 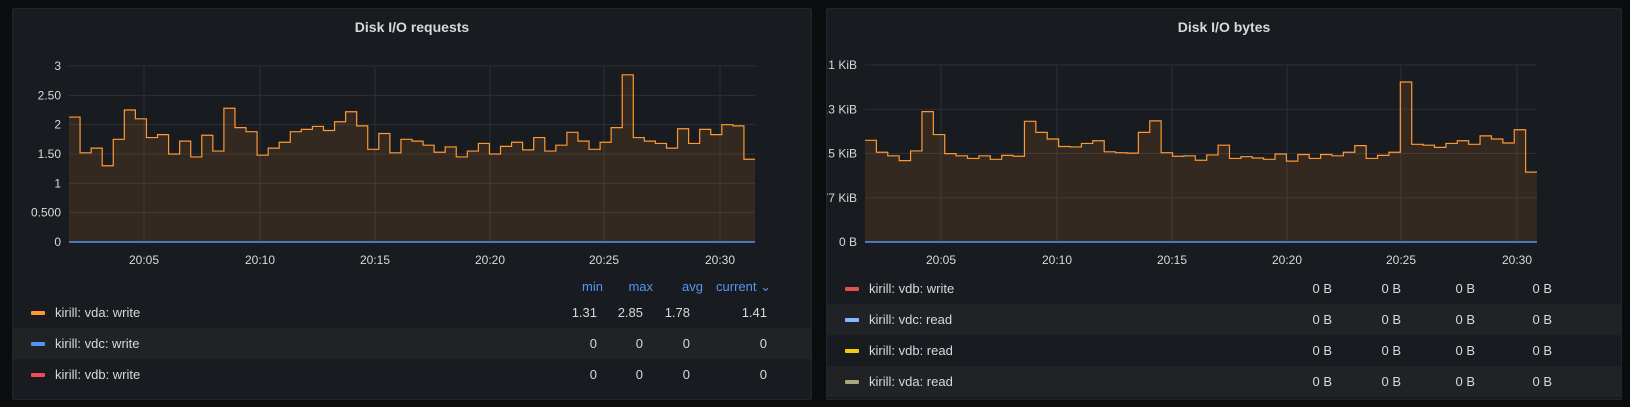 I want to click on y-tick-label: 39.1 KiB, so click(x=842, y=65).